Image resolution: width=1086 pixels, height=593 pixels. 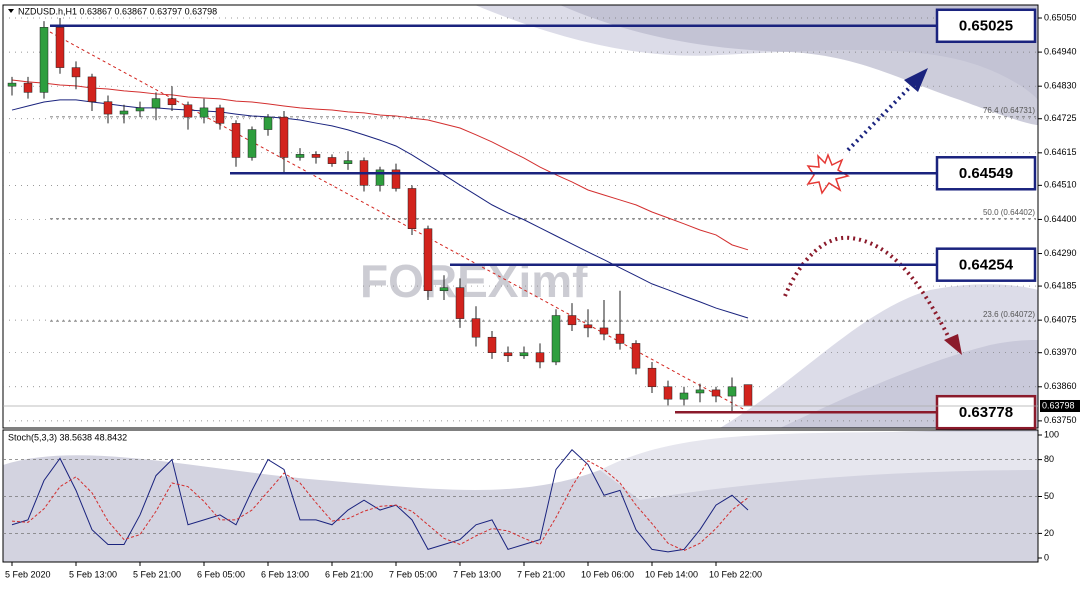 I want to click on fib-label: 50.0 (0.64402), so click(x=1009, y=212).